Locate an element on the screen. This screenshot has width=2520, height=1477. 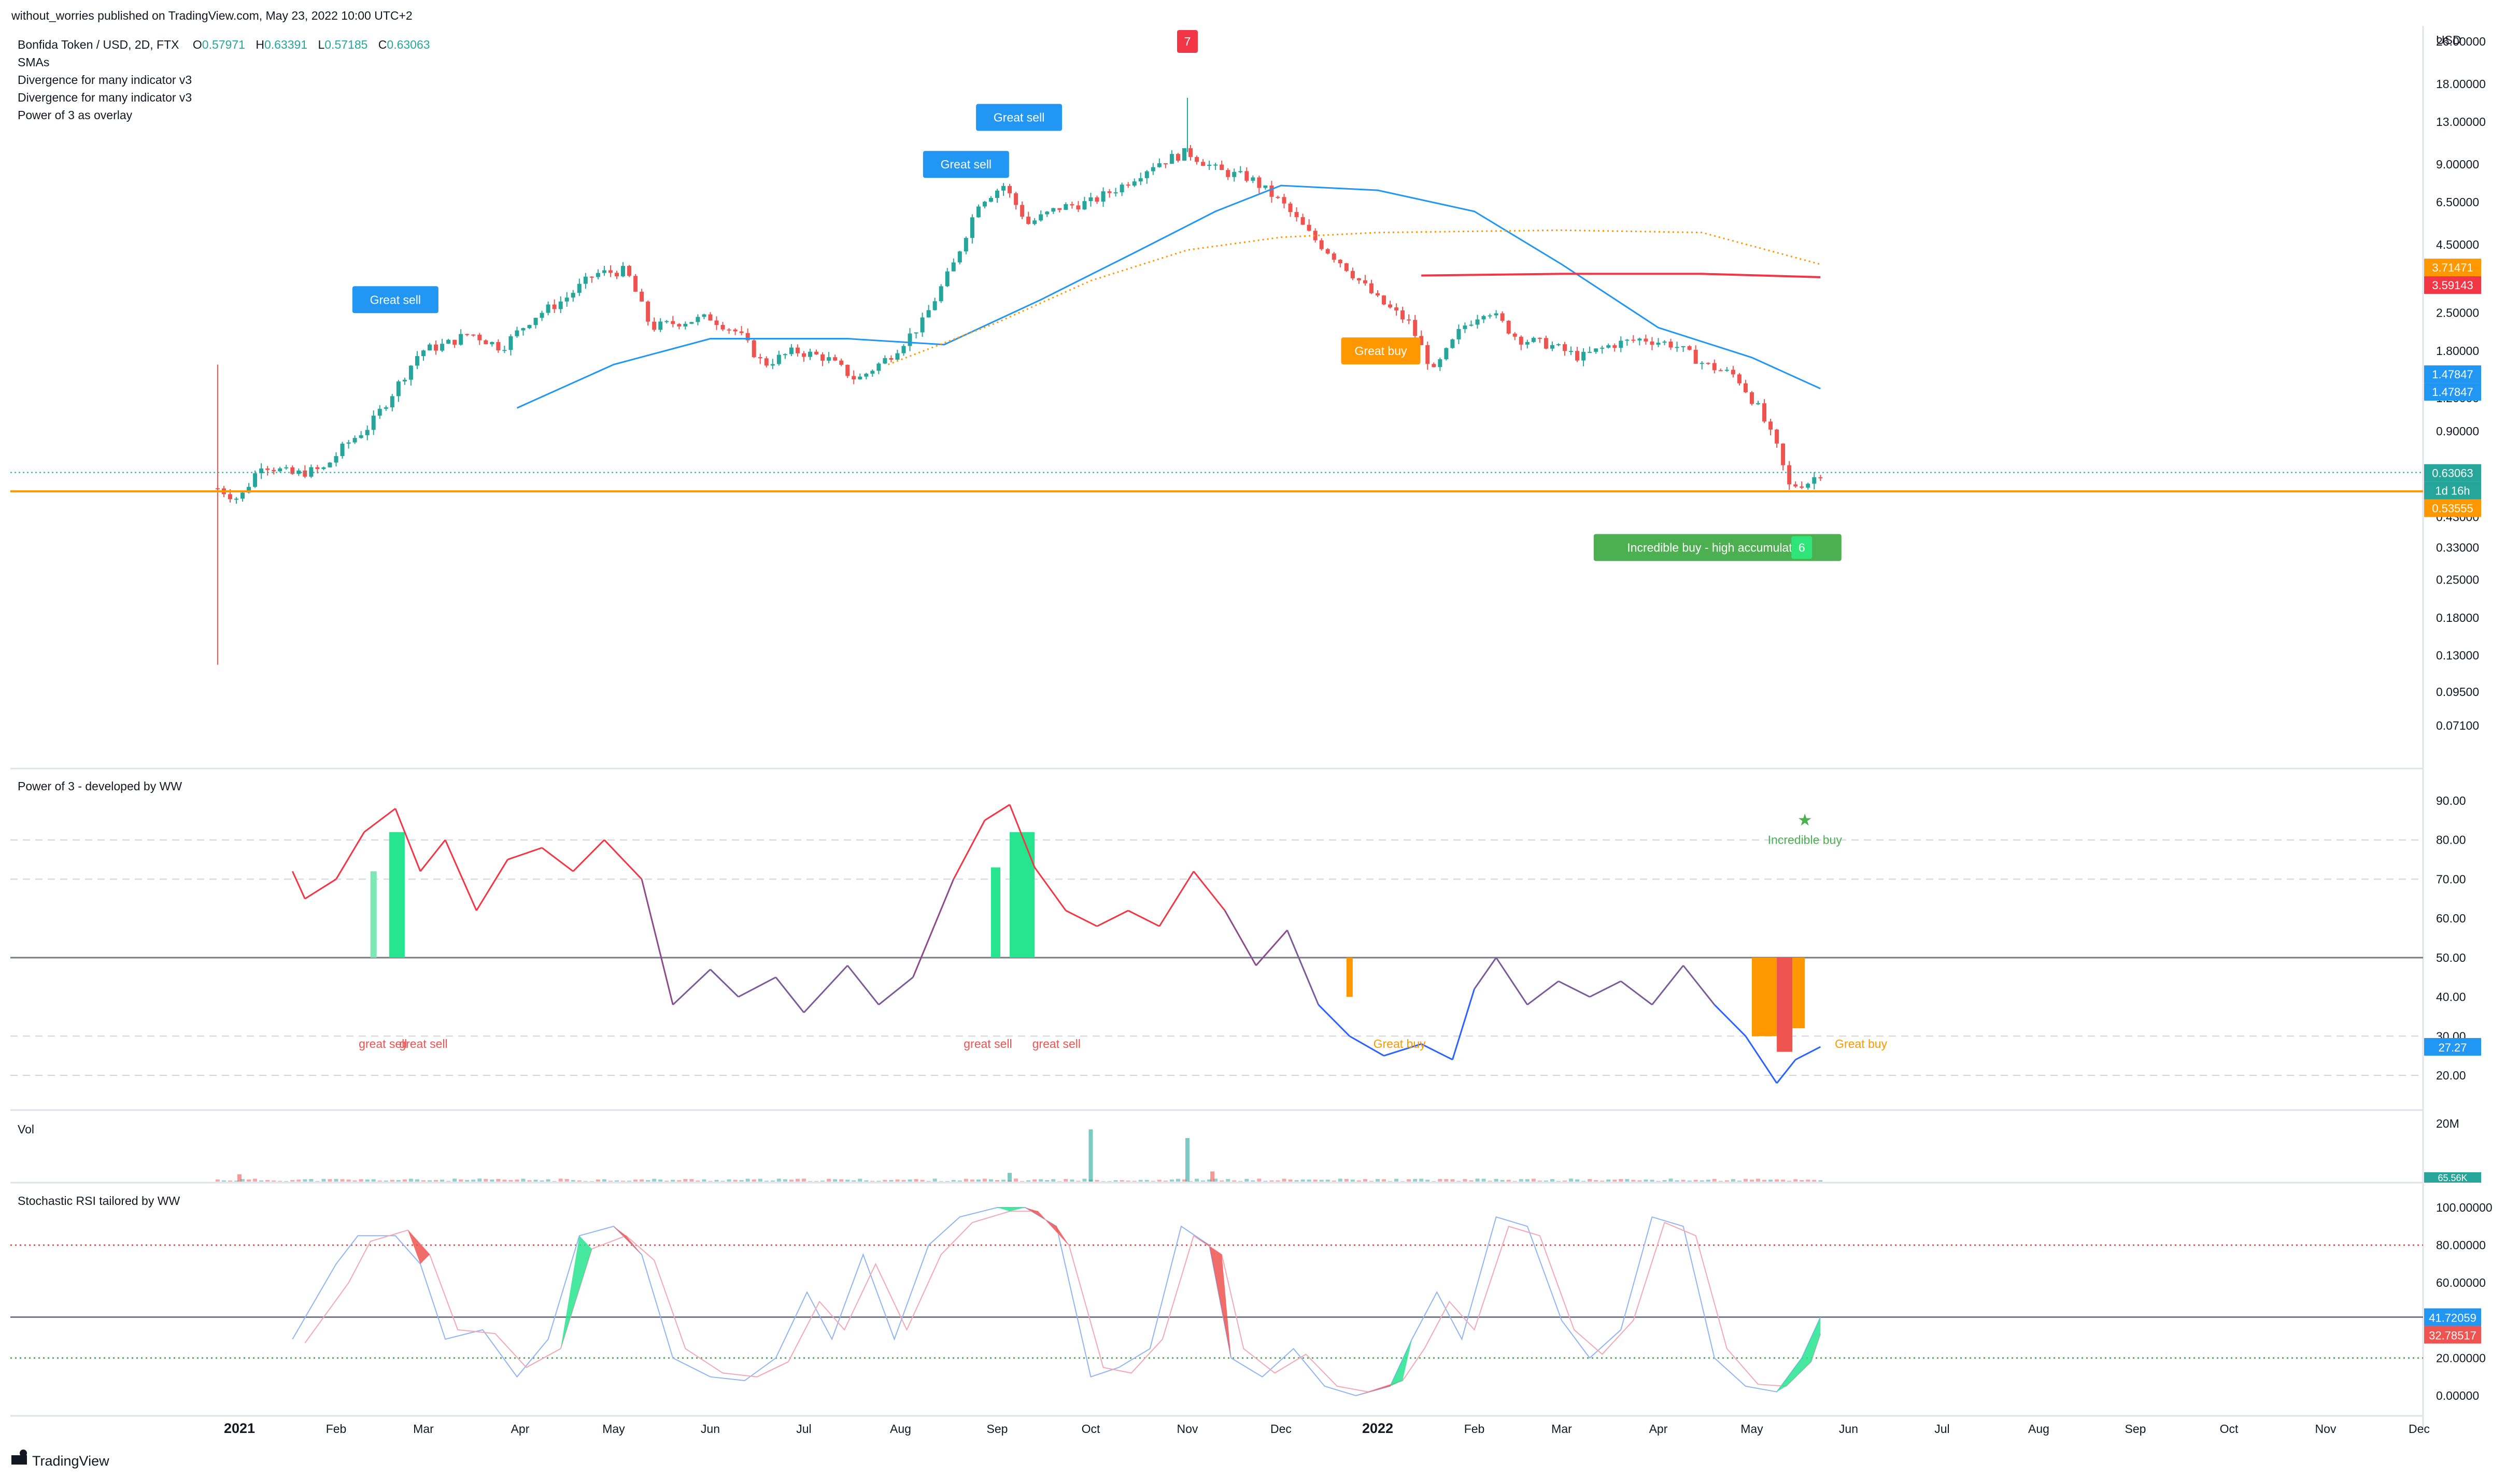
stoch-rsi-pane is located at coordinates (1216, 1302).